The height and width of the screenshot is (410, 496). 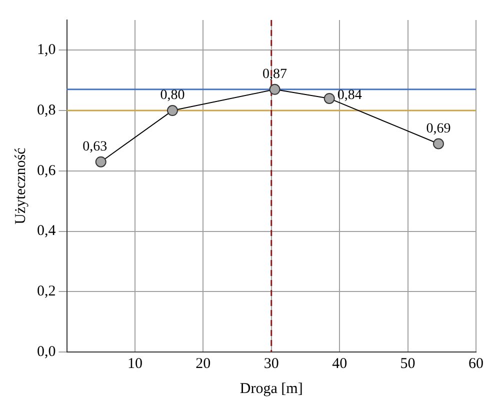 What do you see at coordinates (271, 364) in the screenshot?
I see `x-tick-label: 30` at bounding box center [271, 364].